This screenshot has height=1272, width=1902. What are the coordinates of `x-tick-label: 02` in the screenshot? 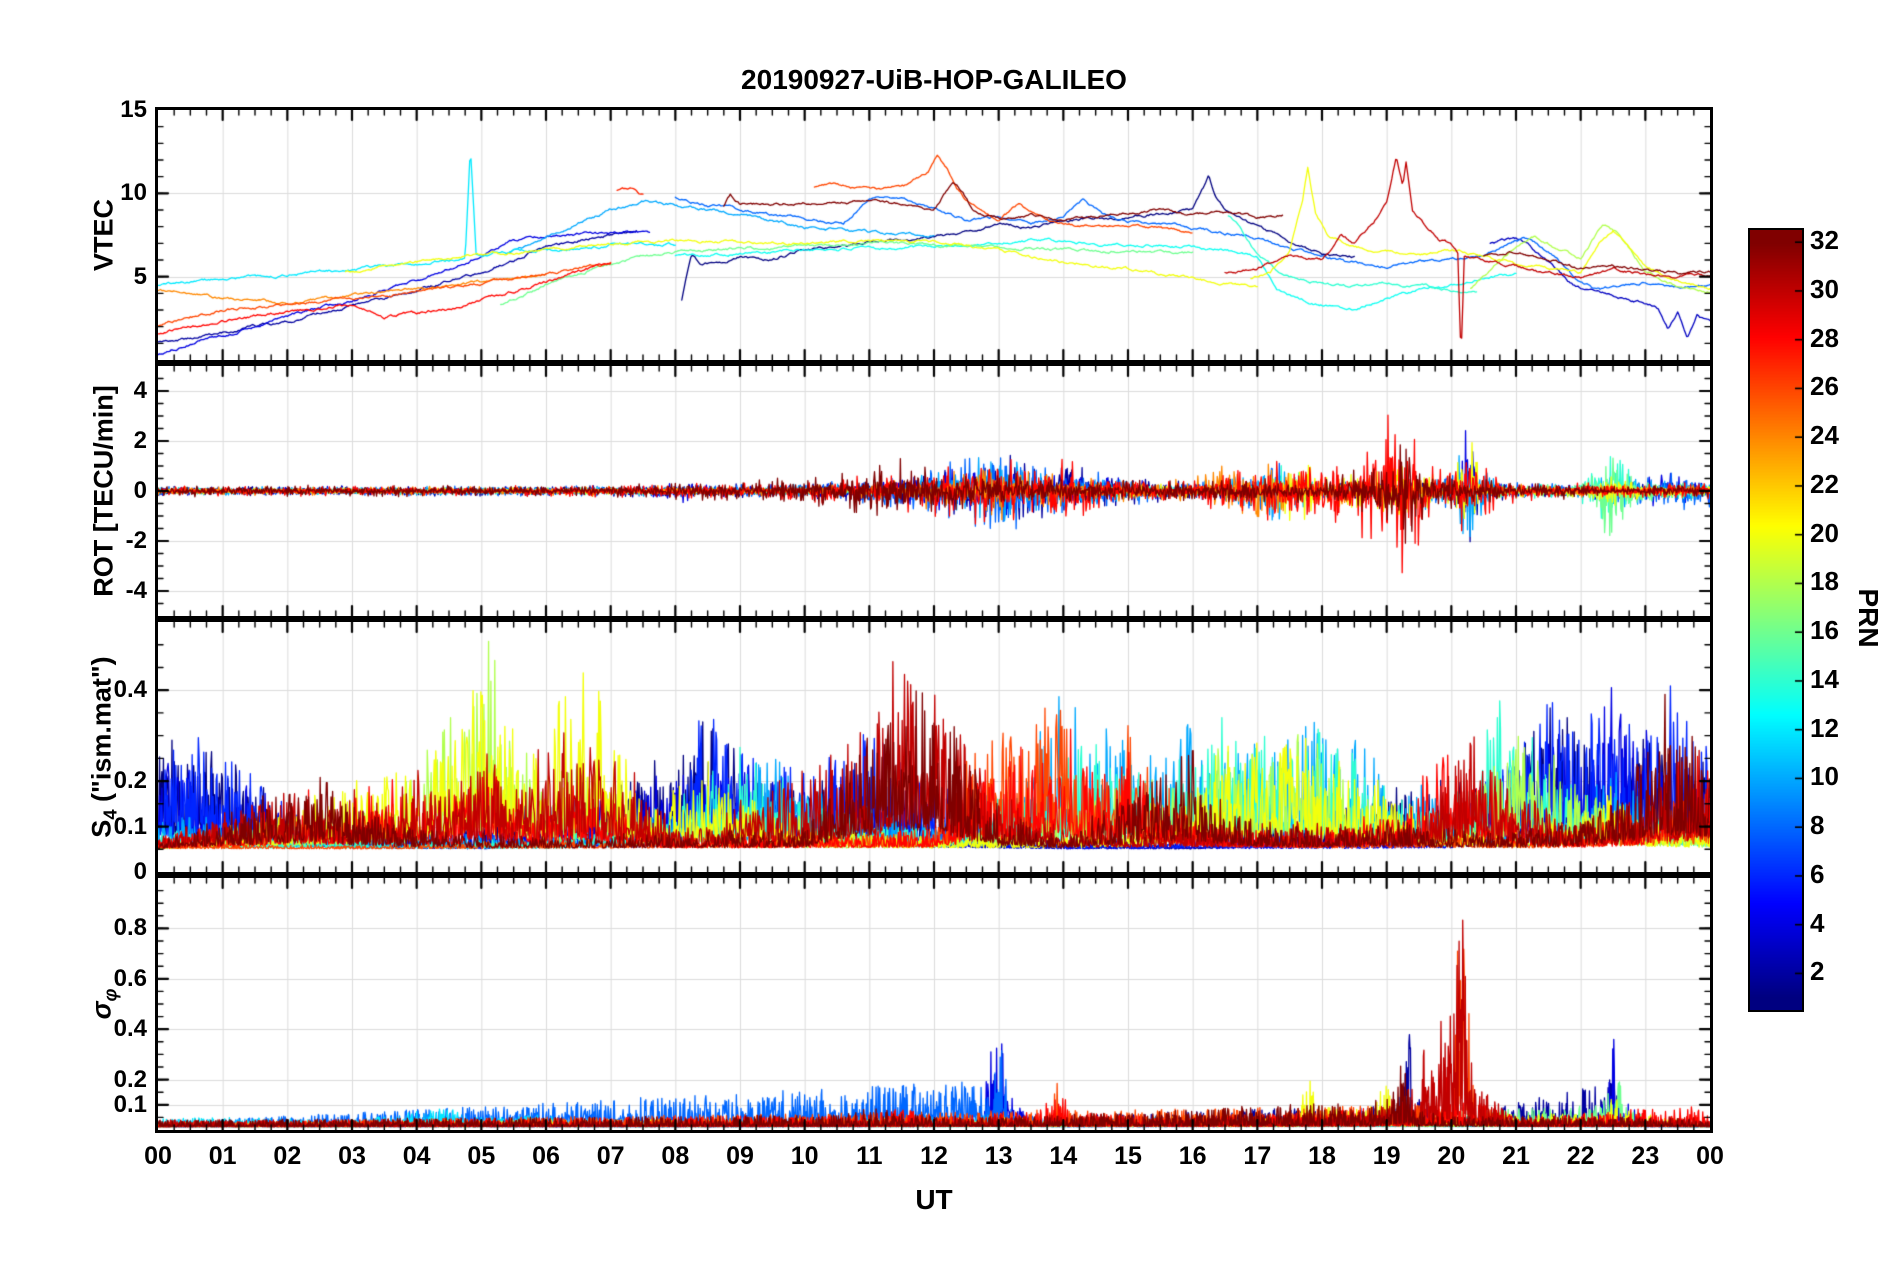 It's located at (287, 1156).